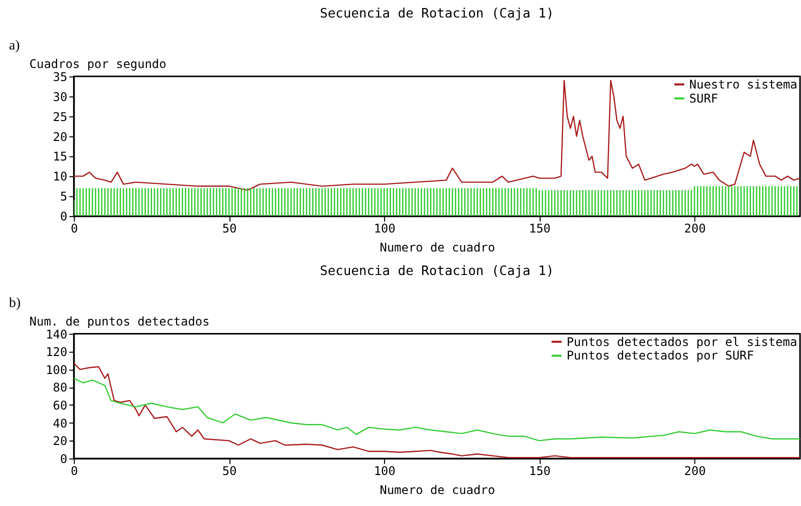 Image resolution: width=801 pixels, height=506 pixels. Describe the element at coordinates (743, 84) in the screenshot. I see `legend-label: Nuestro sistema` at that location.